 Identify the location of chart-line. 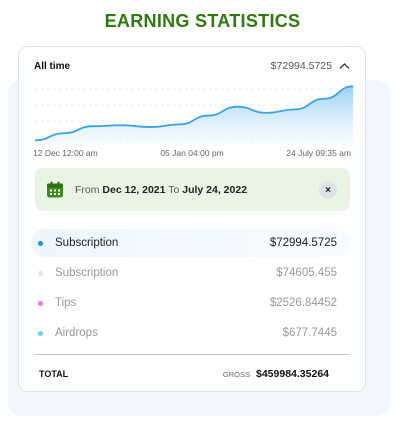
(194, 113).